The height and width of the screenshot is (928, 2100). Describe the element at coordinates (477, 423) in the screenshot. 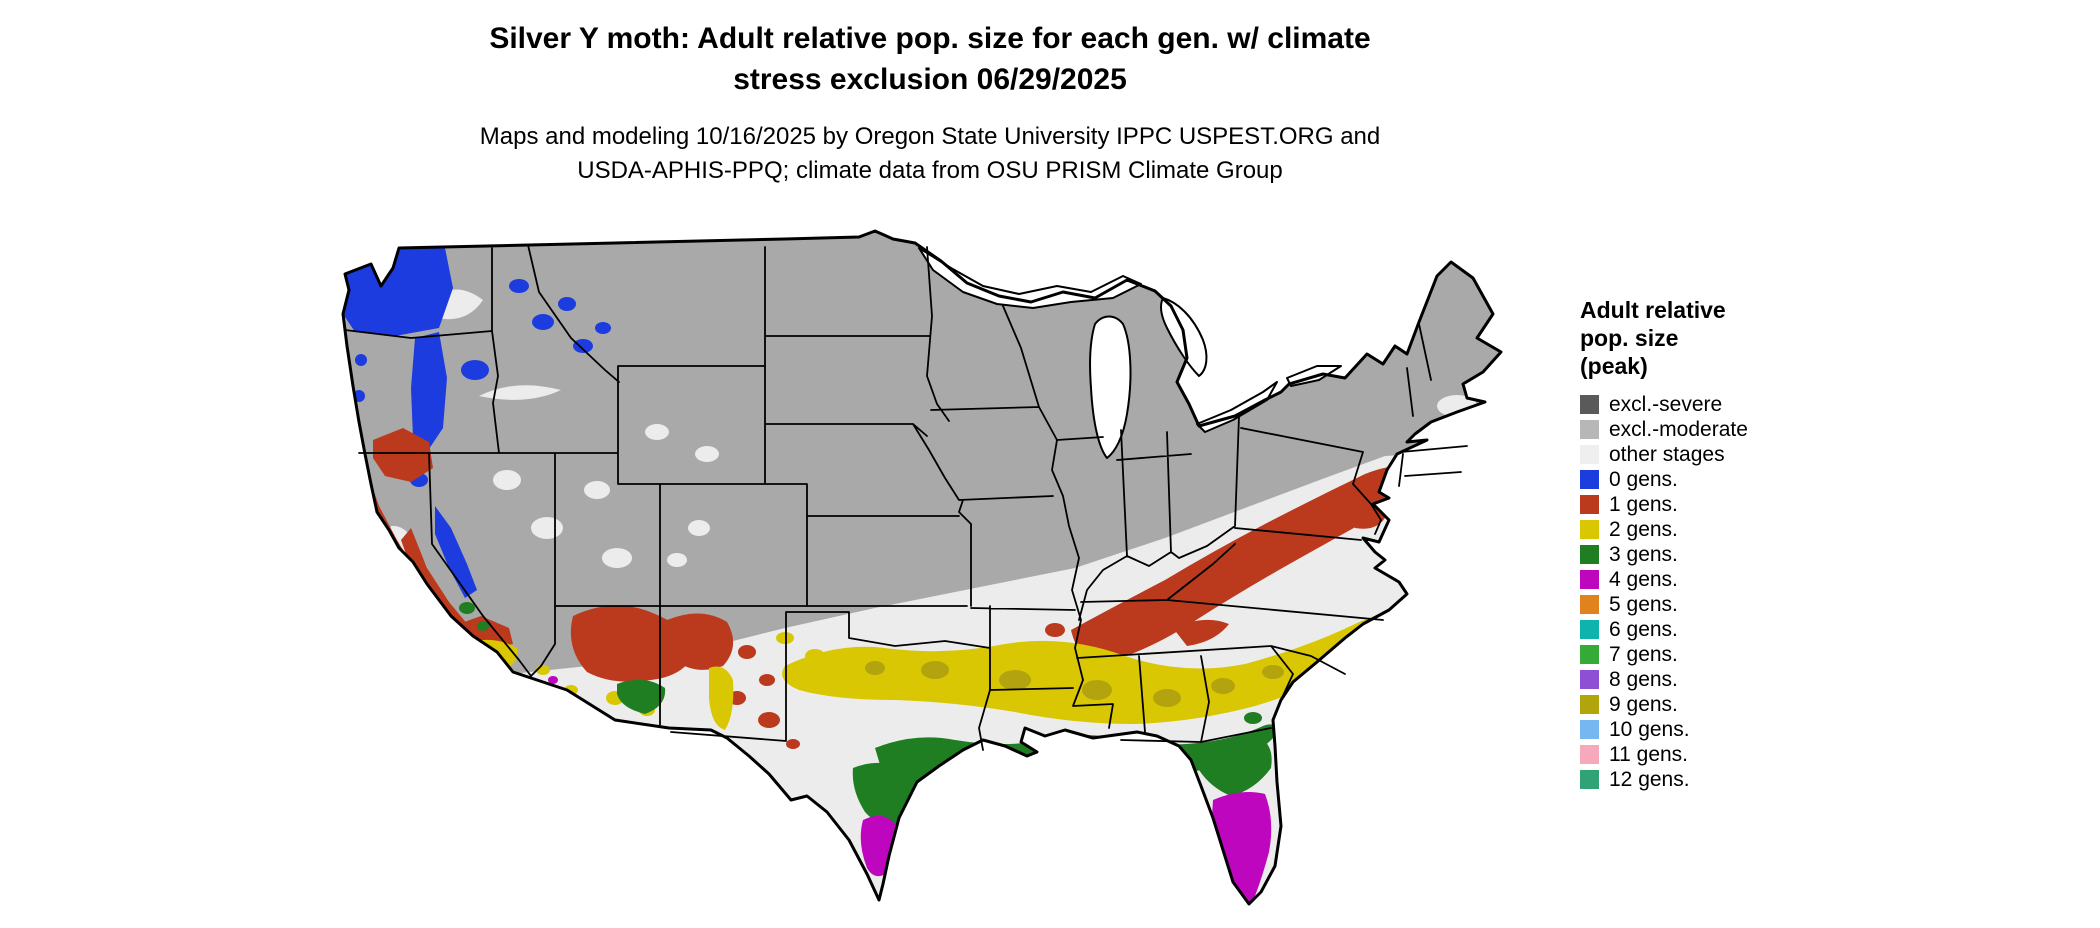

I see `band-0-gens` at that location.